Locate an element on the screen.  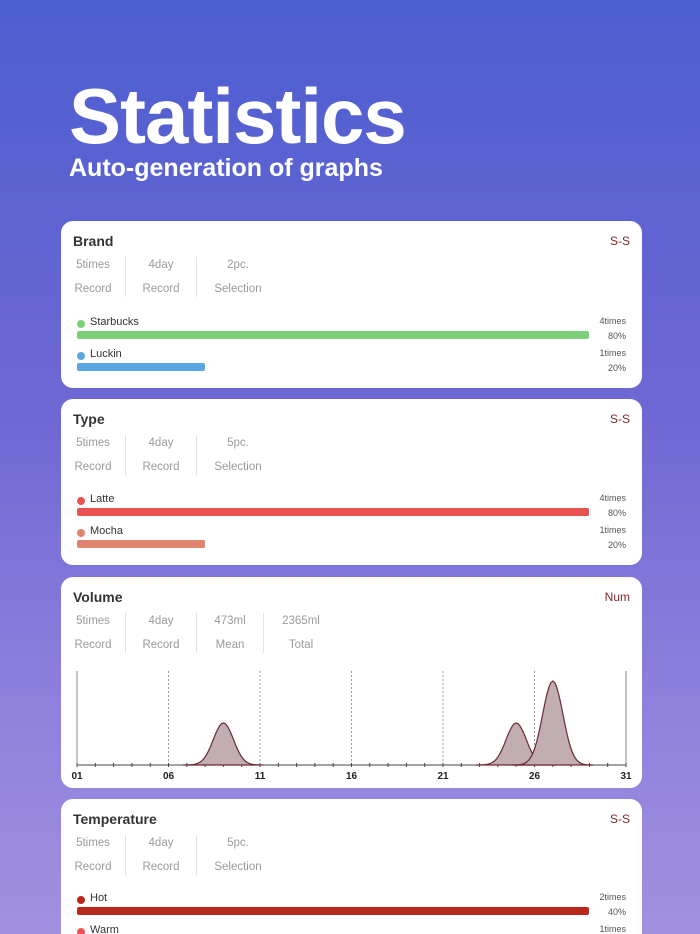
card-title: Brand is located at coordinates (93, 241).